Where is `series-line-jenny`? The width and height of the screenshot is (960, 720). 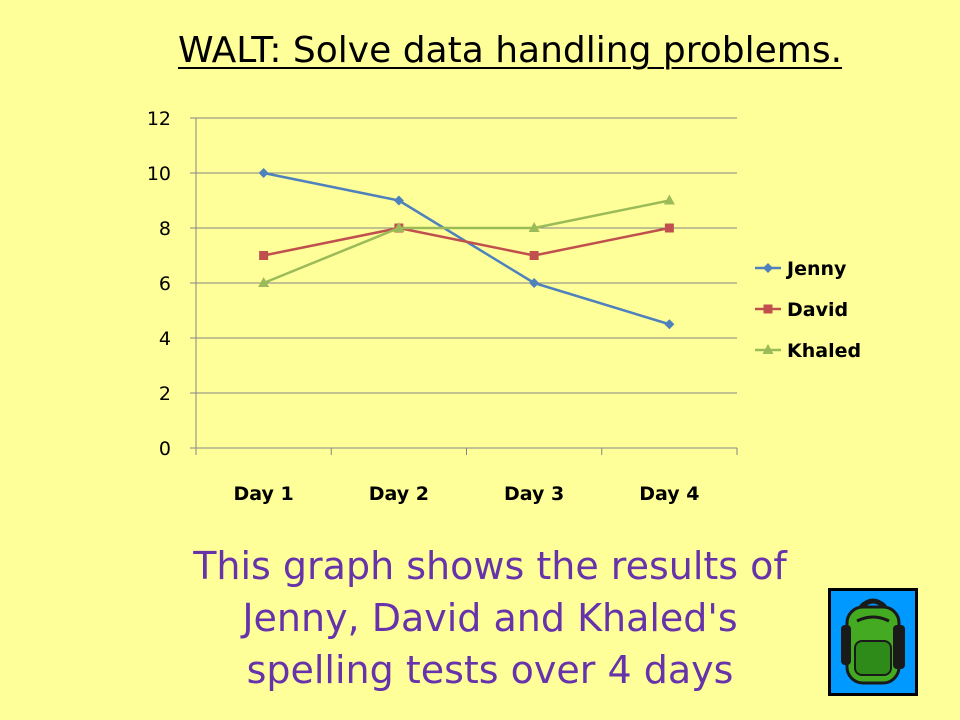
series-line-jenny is located at coordinates (466, 248).